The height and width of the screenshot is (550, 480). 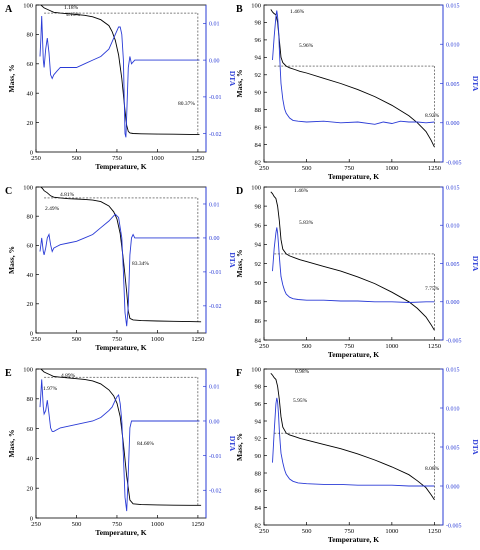 What do you see at coordinates (52, 209) in the screenshot?
I see `mass-loss-annotation: 2.49%` at bounding box center [52, 209].